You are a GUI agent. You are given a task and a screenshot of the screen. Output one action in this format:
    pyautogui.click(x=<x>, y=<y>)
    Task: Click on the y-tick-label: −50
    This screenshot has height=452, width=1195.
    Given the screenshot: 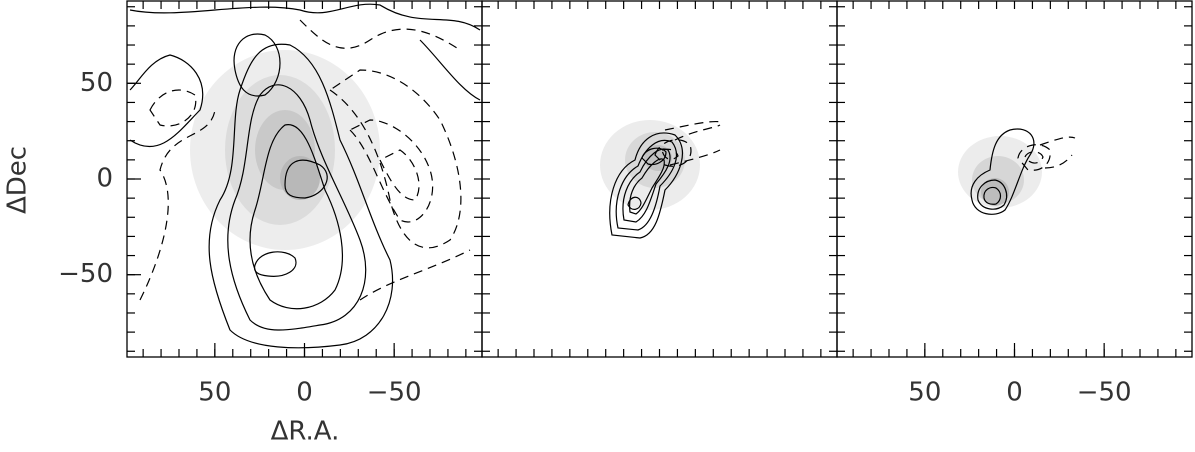 What is the action you would take?
    pyautogui.click(x=85, y=274)
    